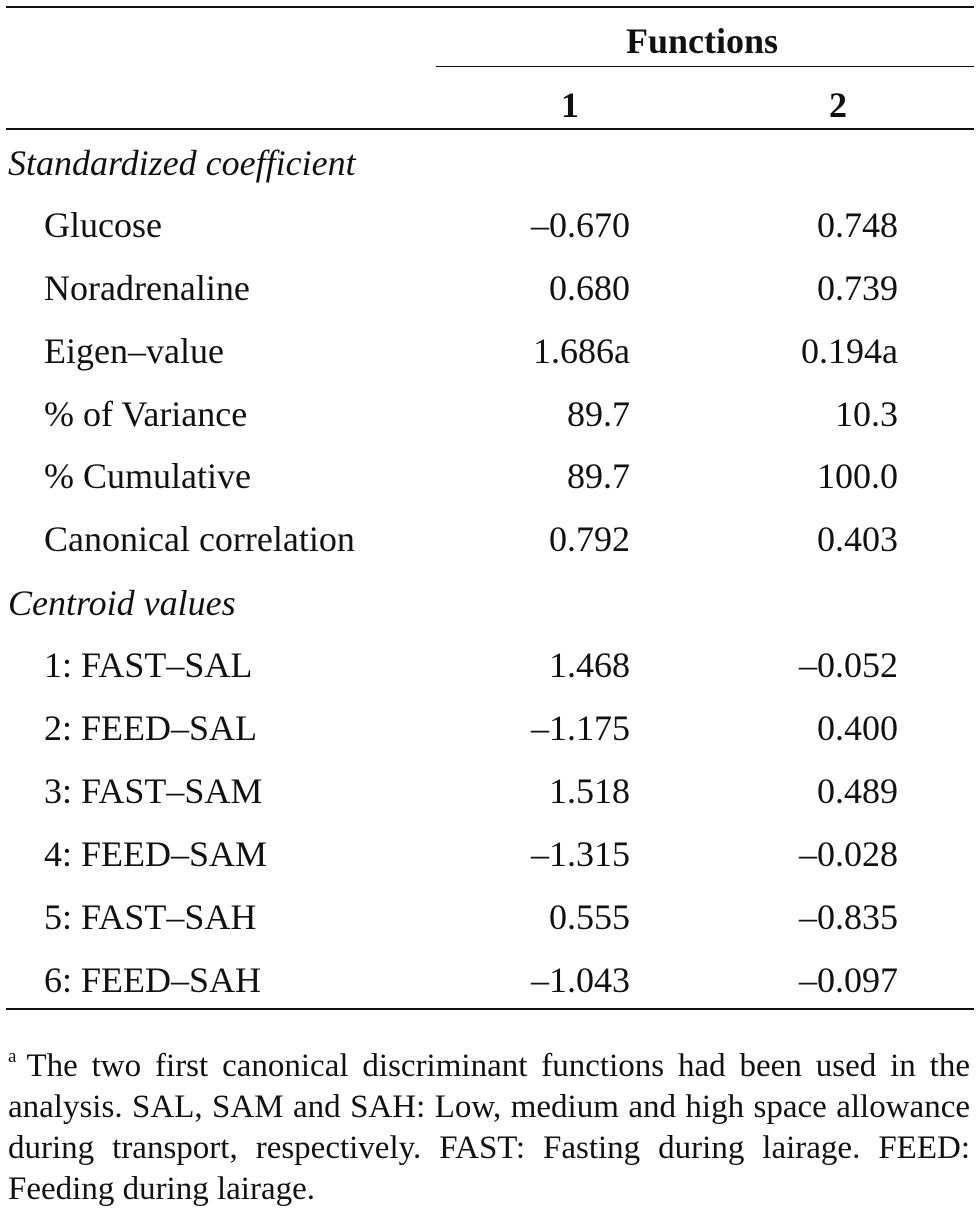  I want to click on function-2-value: –0.835, so click(848, 917).